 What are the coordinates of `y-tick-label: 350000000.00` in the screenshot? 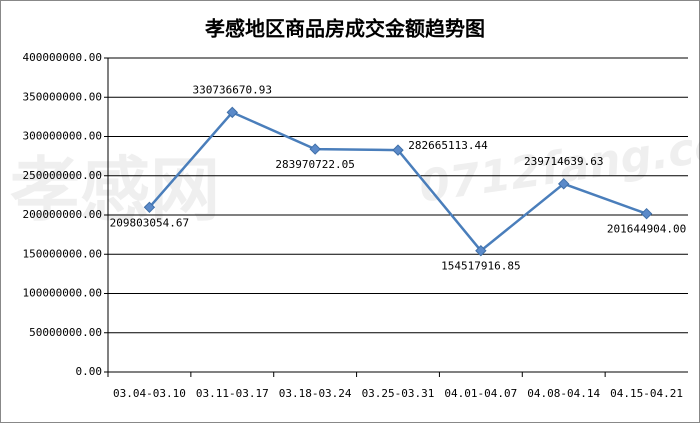 It's located at (62, 96).